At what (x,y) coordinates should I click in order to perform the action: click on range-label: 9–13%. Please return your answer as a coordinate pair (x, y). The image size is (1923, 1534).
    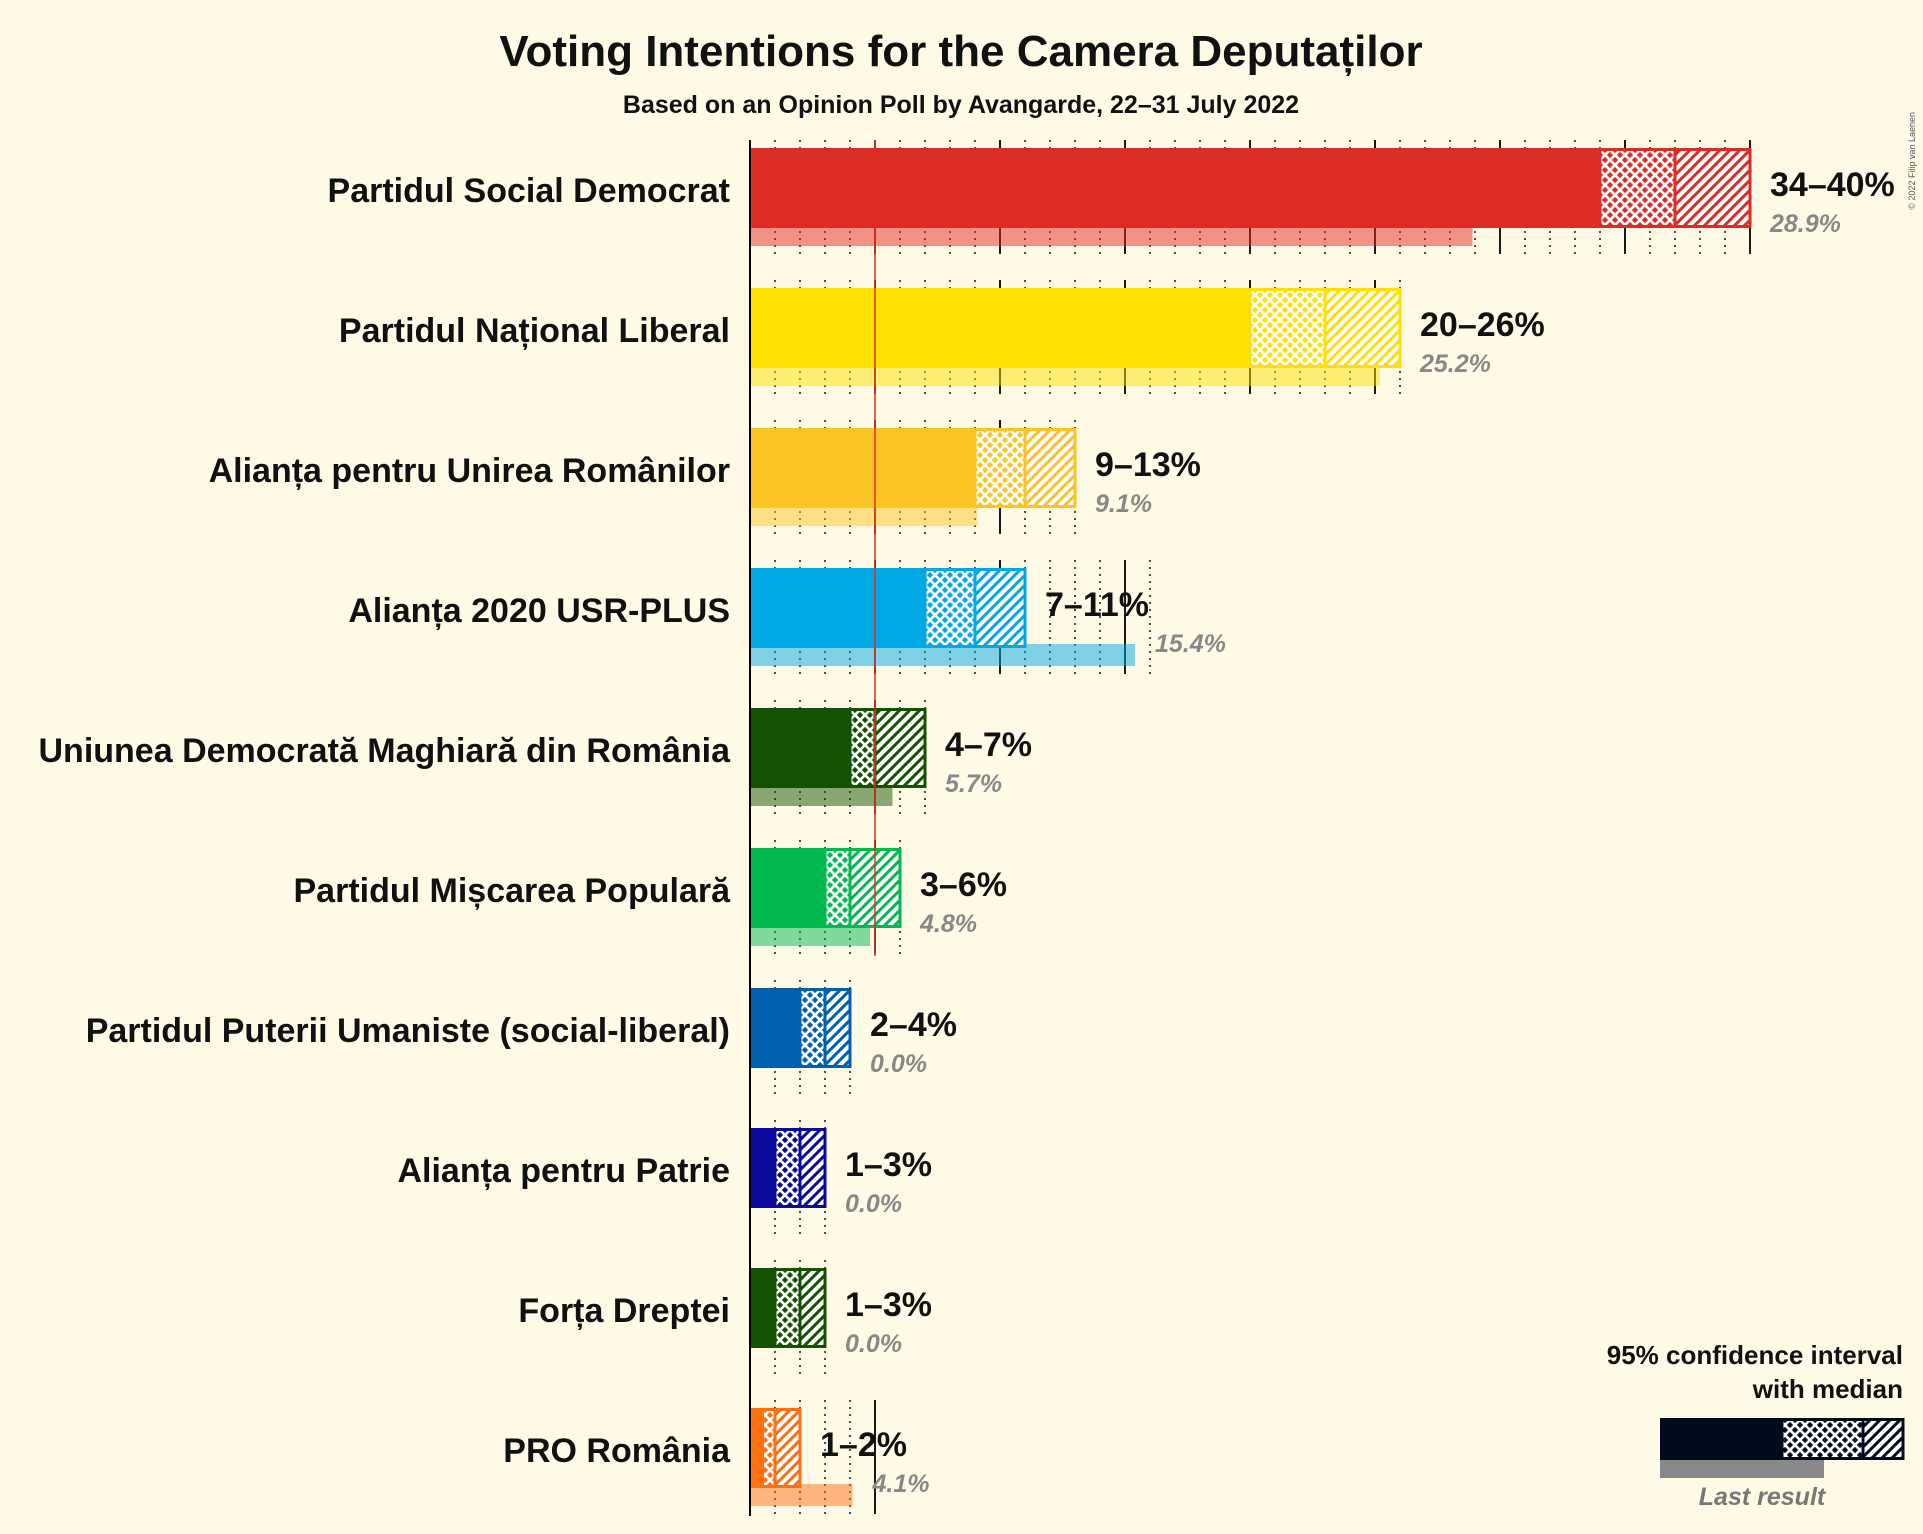
    Looking at the image, I should click on (1148, 465).